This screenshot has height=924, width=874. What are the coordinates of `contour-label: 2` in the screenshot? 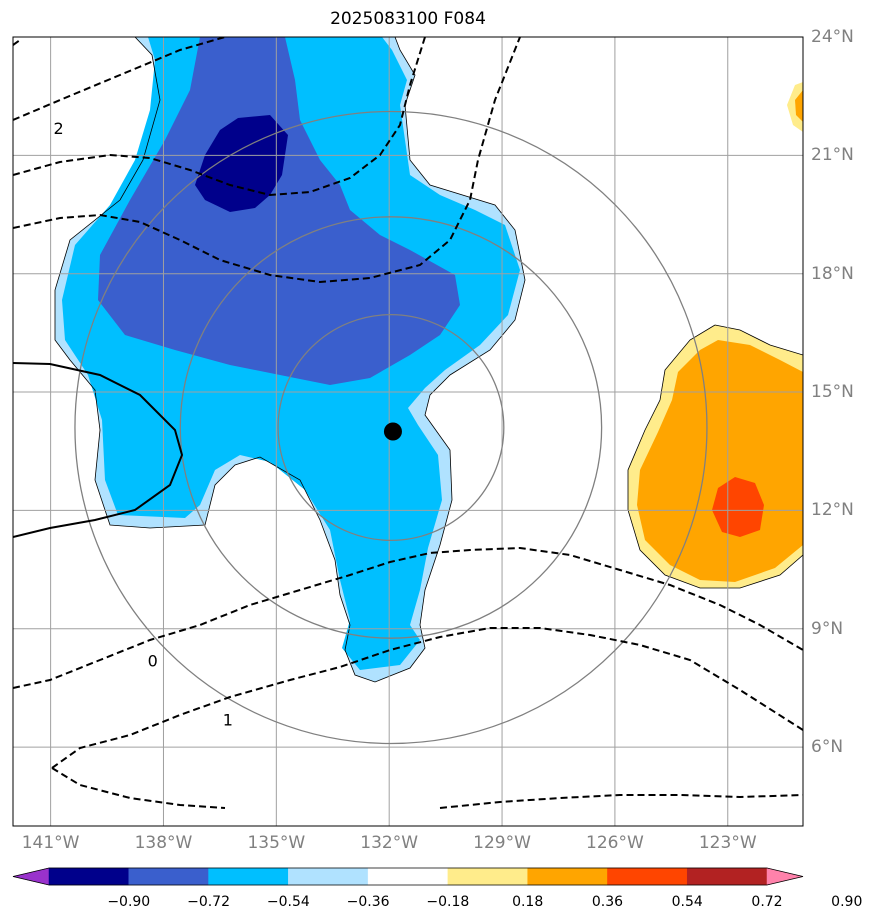 It's located at (59, 128).